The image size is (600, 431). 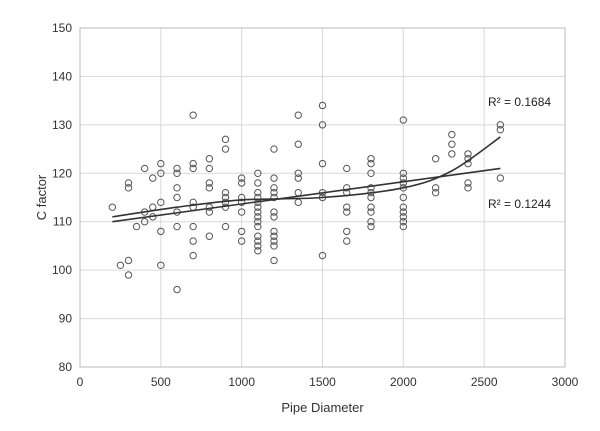 What do you see at coordinates (161, 382) in the screenshot?
I see `x-tick-label: 500` at bounding box center [161, 382].